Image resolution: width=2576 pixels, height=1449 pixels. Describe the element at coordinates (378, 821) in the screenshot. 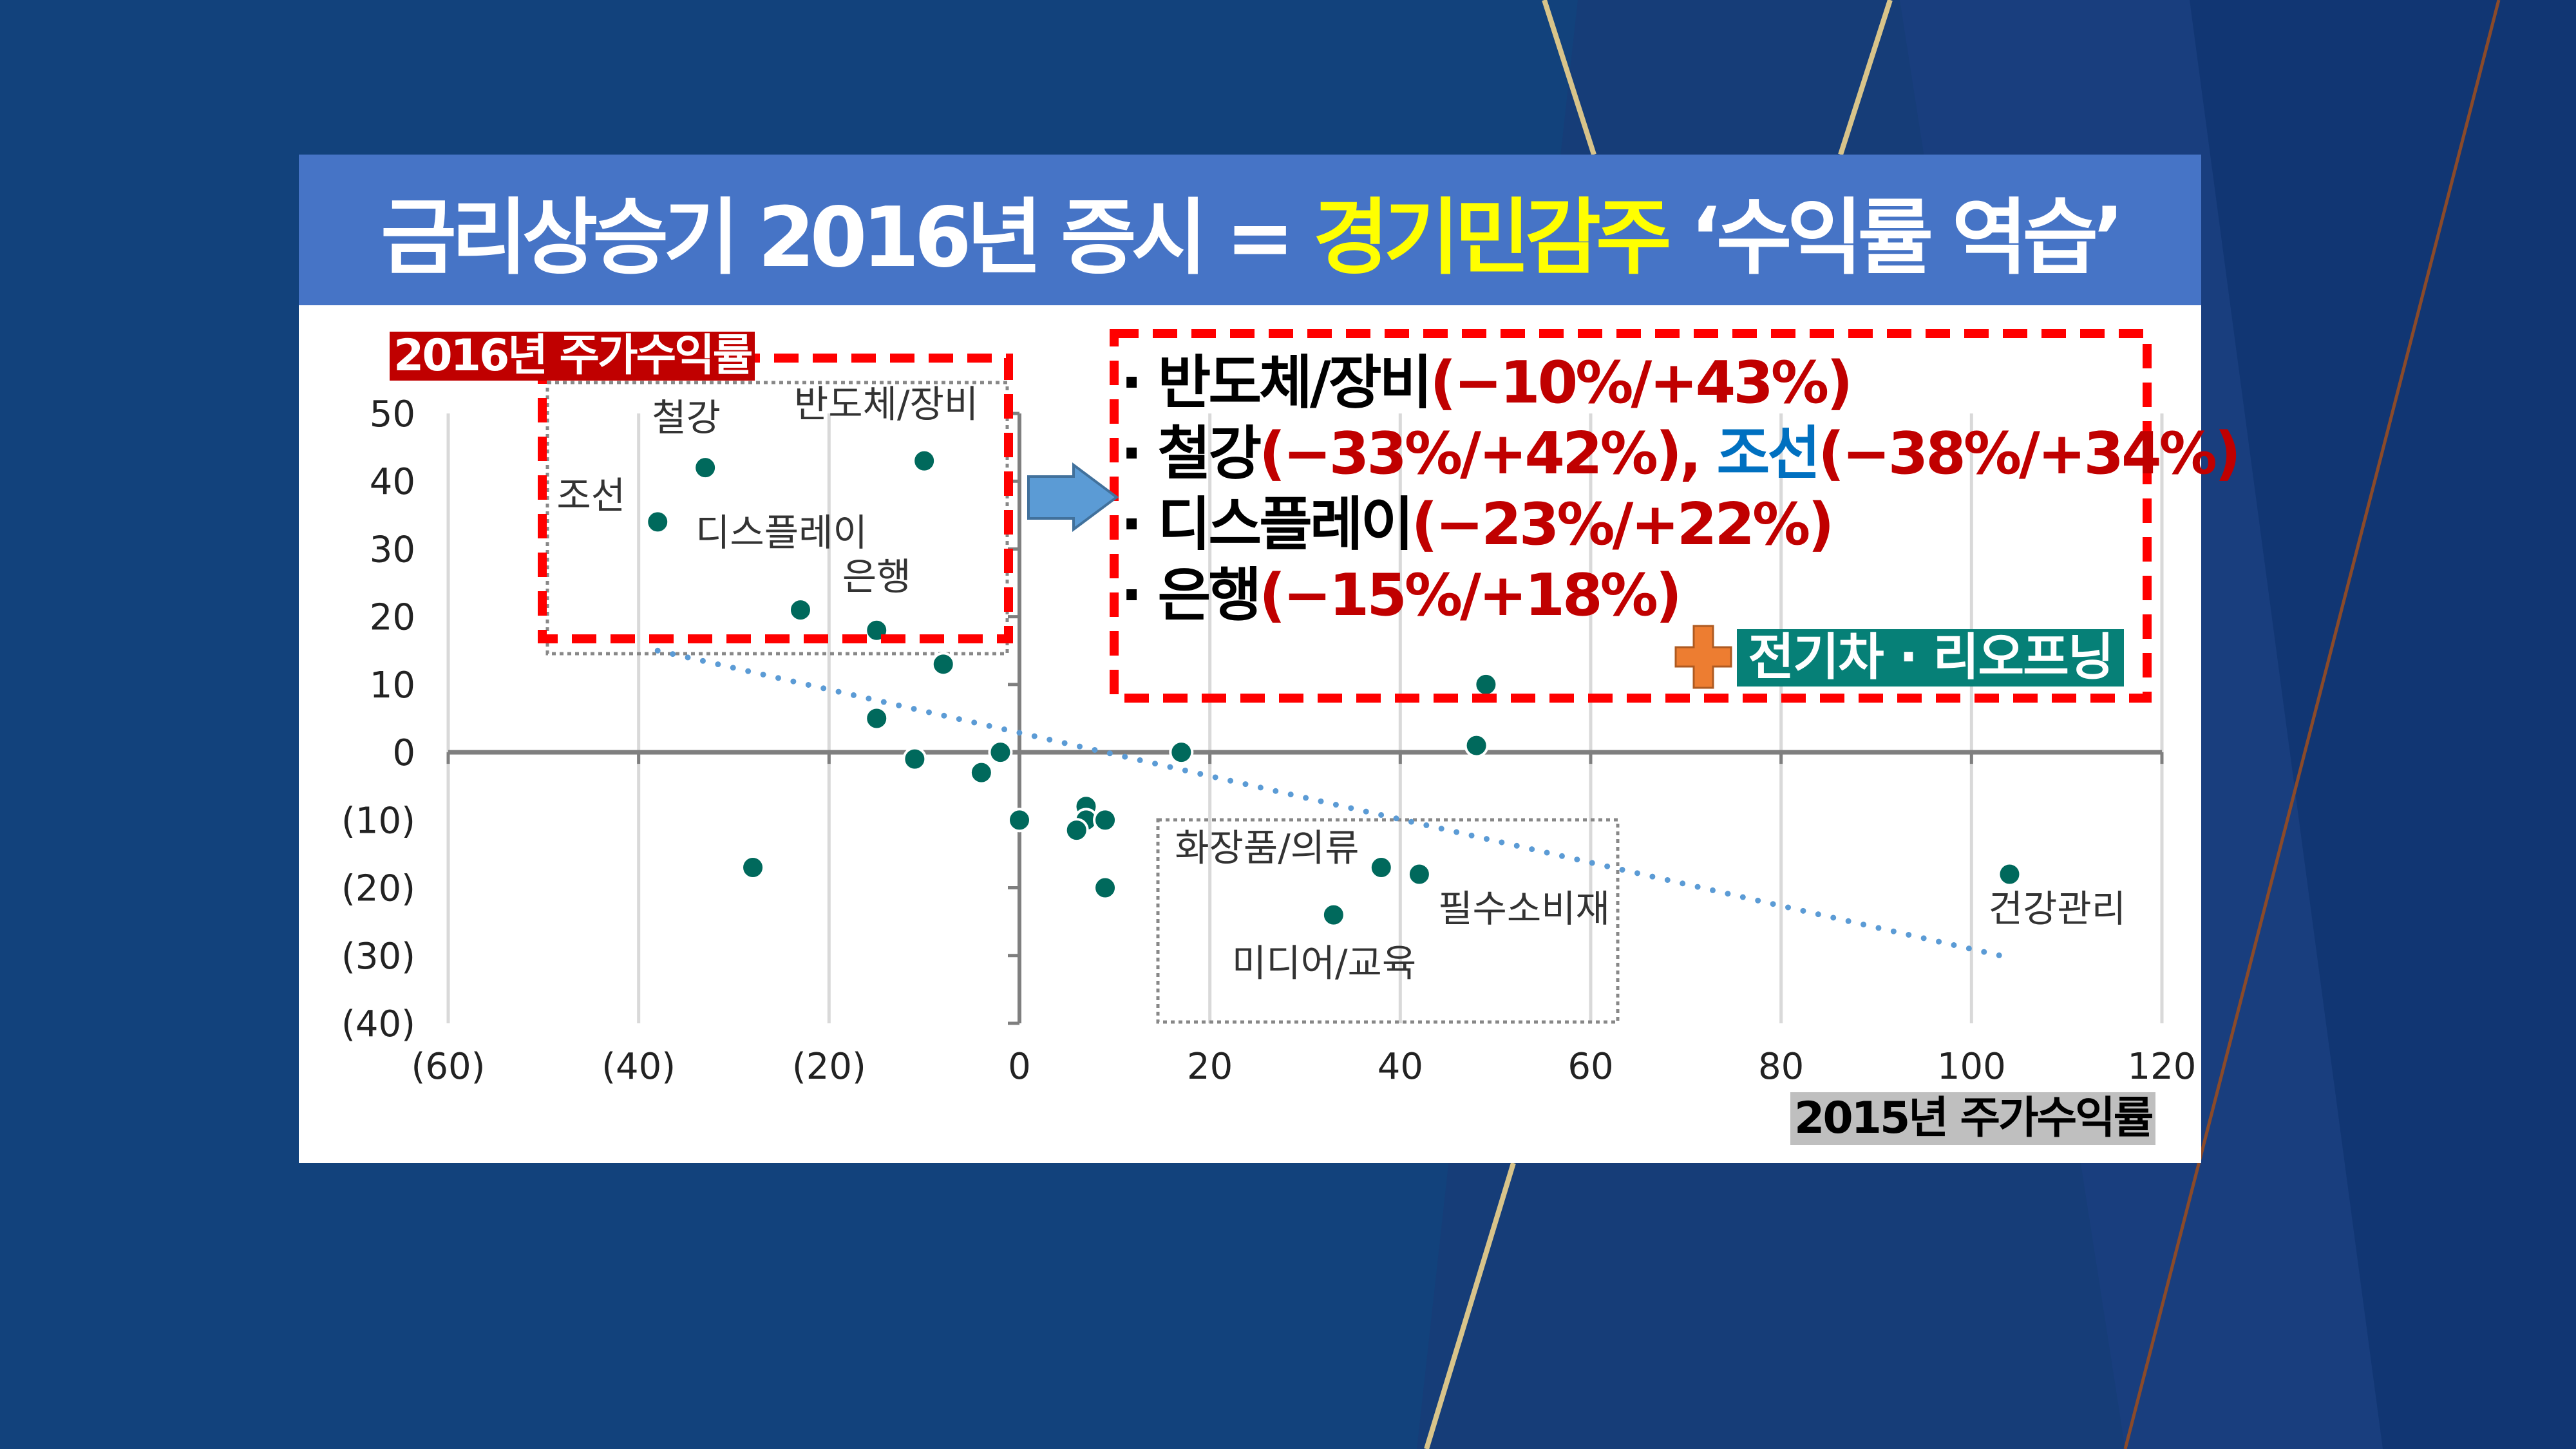

I see `y-tick-label: (10)` at that location.